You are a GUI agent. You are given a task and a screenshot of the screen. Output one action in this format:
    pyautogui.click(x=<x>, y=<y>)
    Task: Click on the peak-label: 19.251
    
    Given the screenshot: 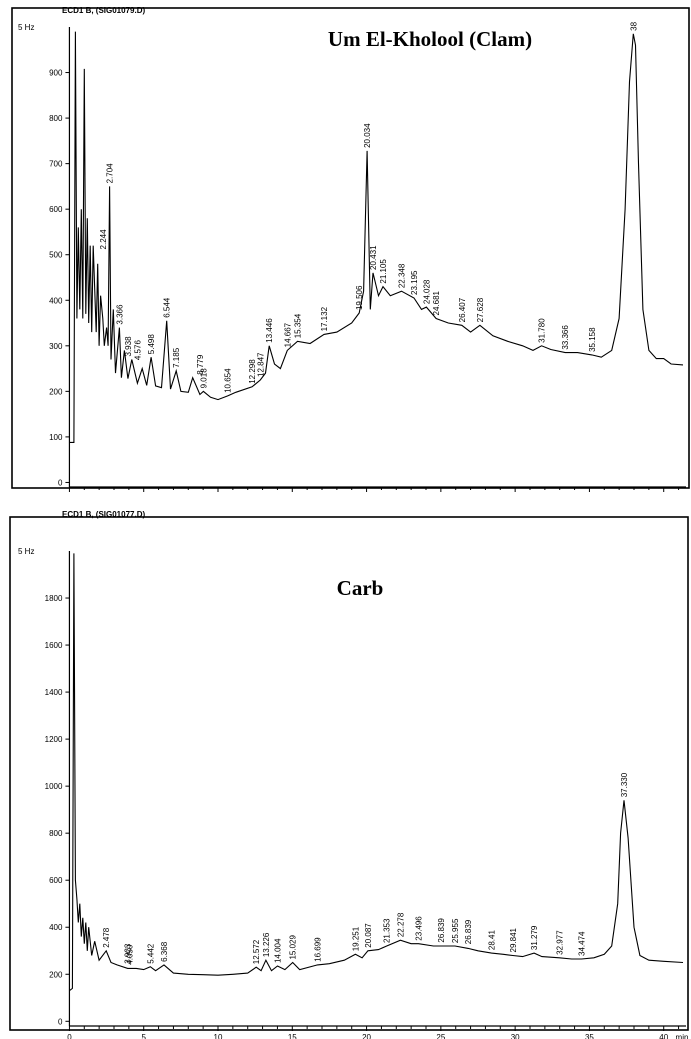 What is the action you would take?
    pyautogui.click(x=355, y=938)
    